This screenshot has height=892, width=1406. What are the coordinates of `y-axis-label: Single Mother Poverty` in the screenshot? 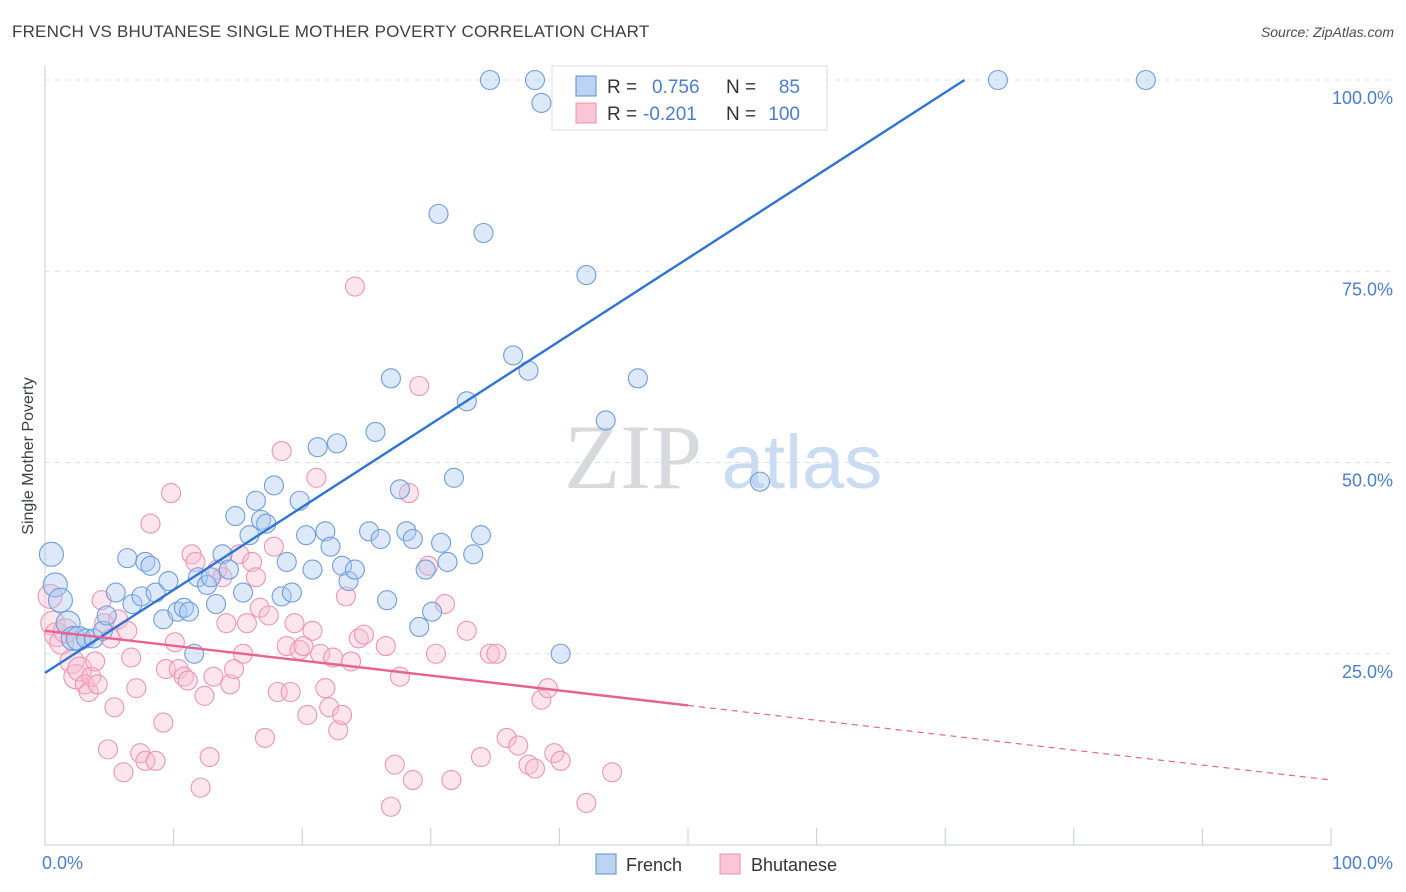 It's located at (28, 455).